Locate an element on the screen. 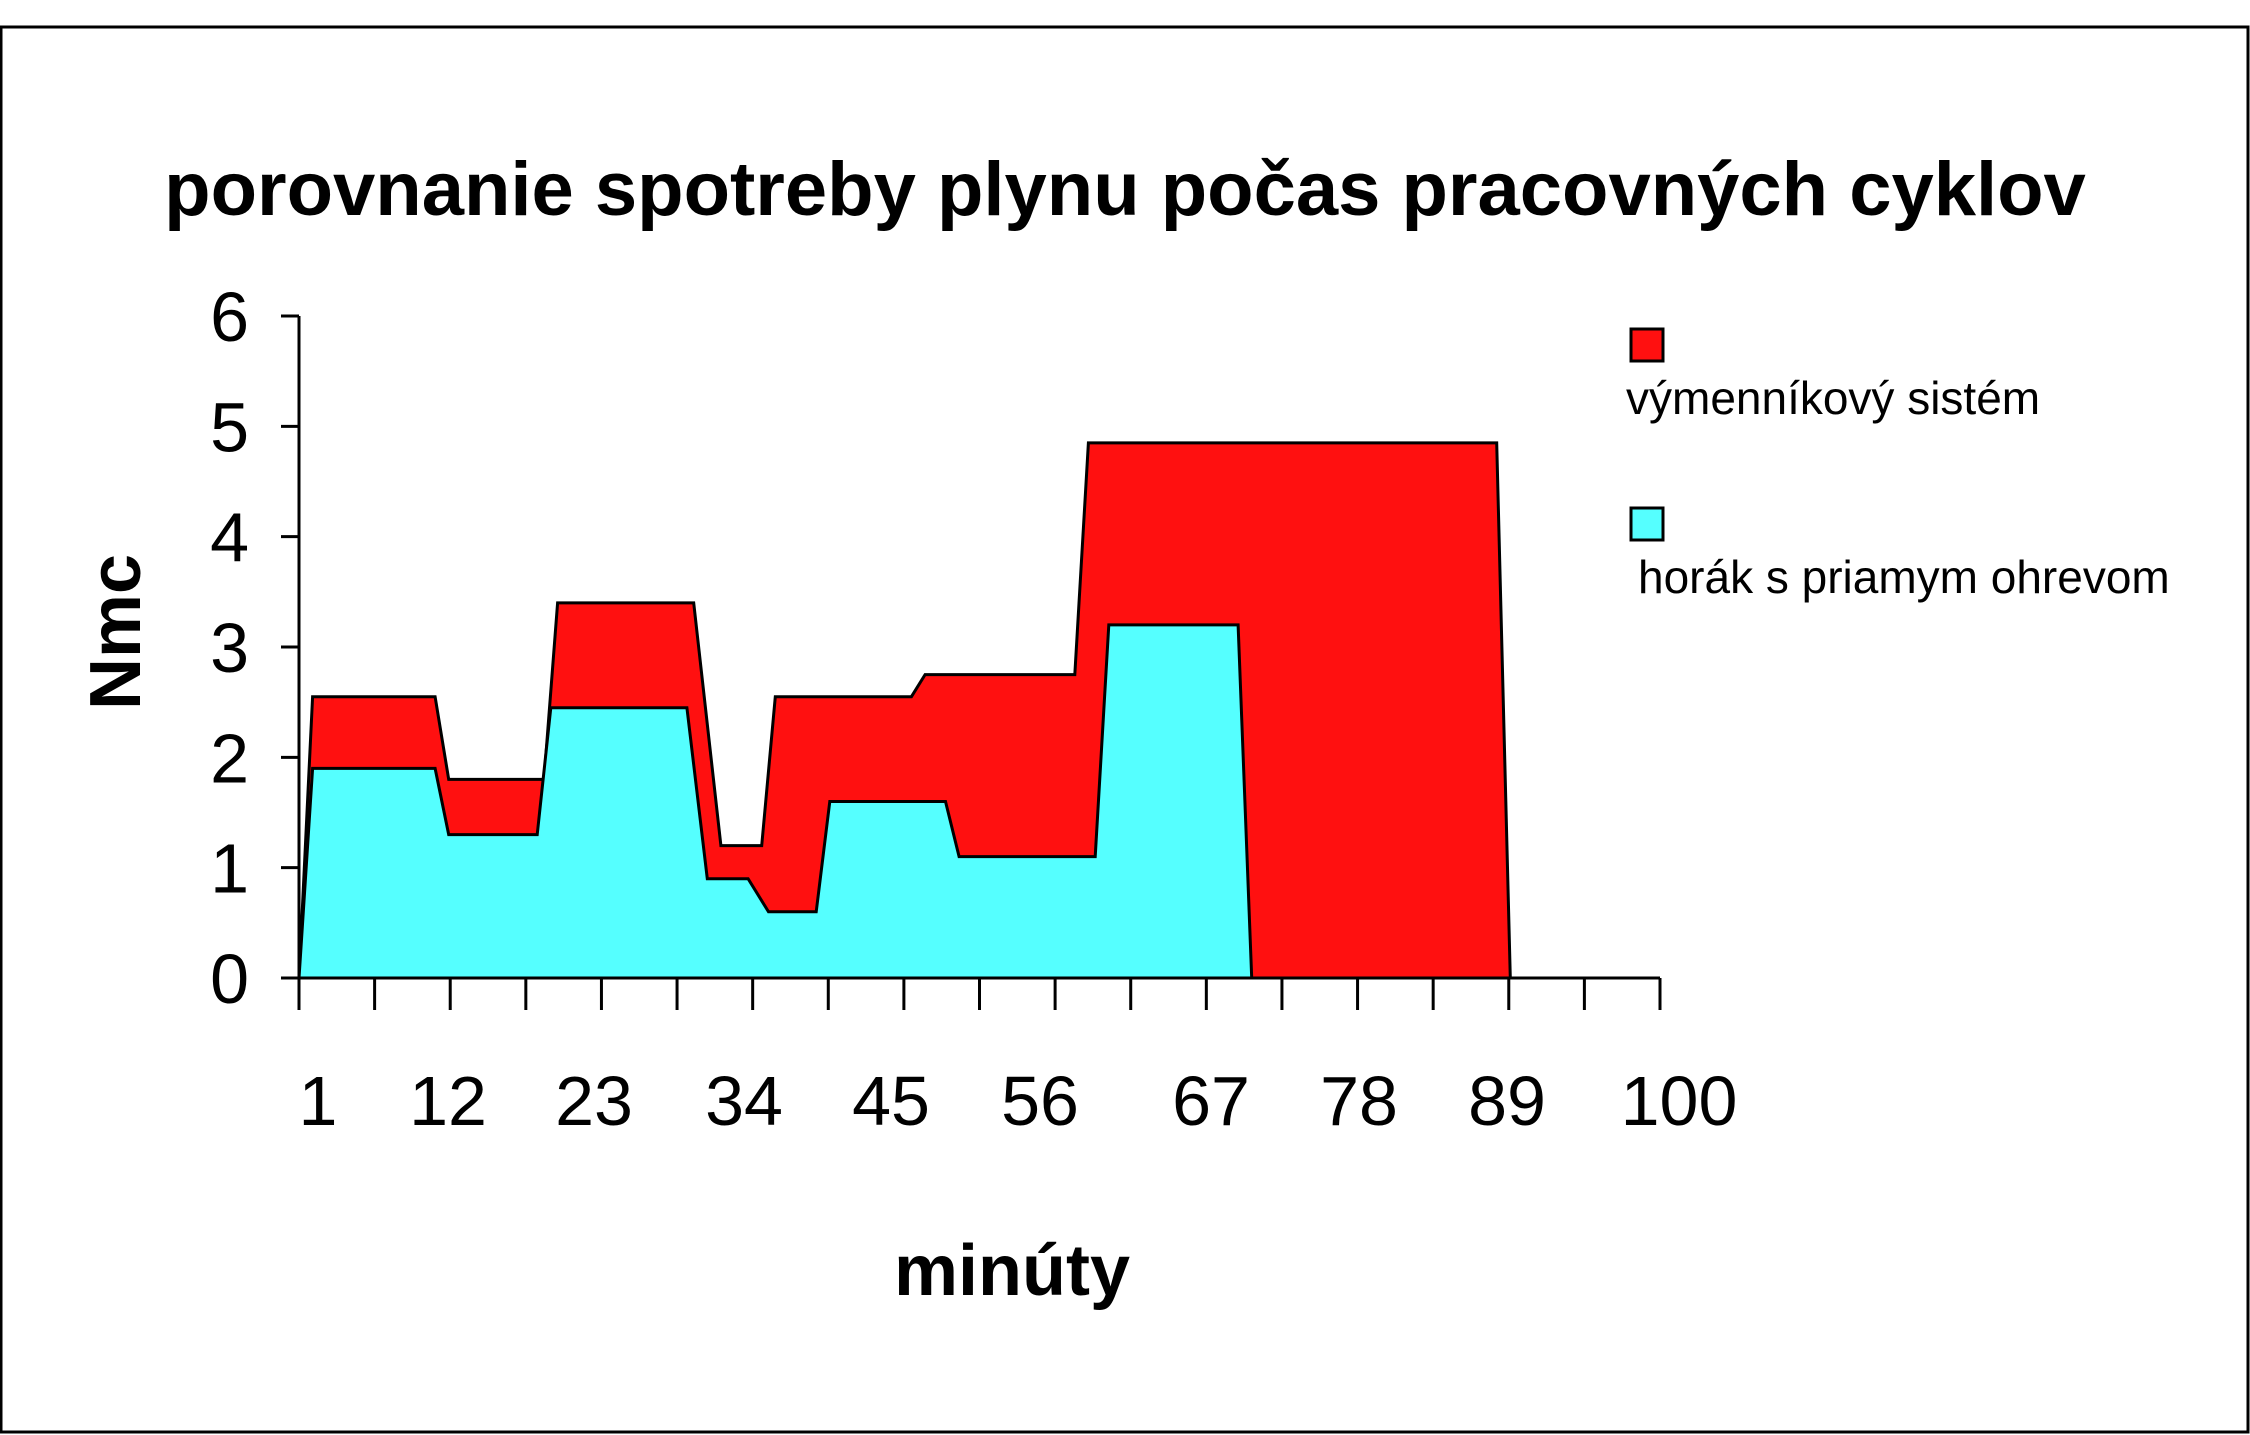  x-tick-label-45: 45 is located at coordinates (891, 1101).